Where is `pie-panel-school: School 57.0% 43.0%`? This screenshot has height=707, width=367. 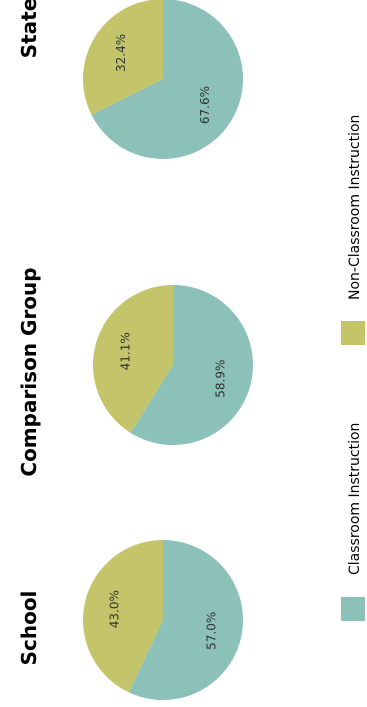 pie-panel-school: School 57.0% 43.0% is located at coordinates (130, 620).